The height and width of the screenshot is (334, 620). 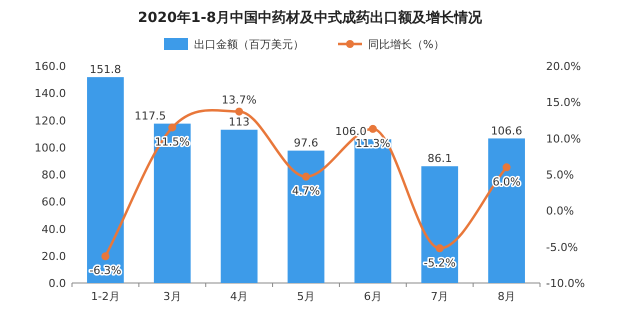 I want to click on data-label: -5.2%, so click(x=440, y=263).